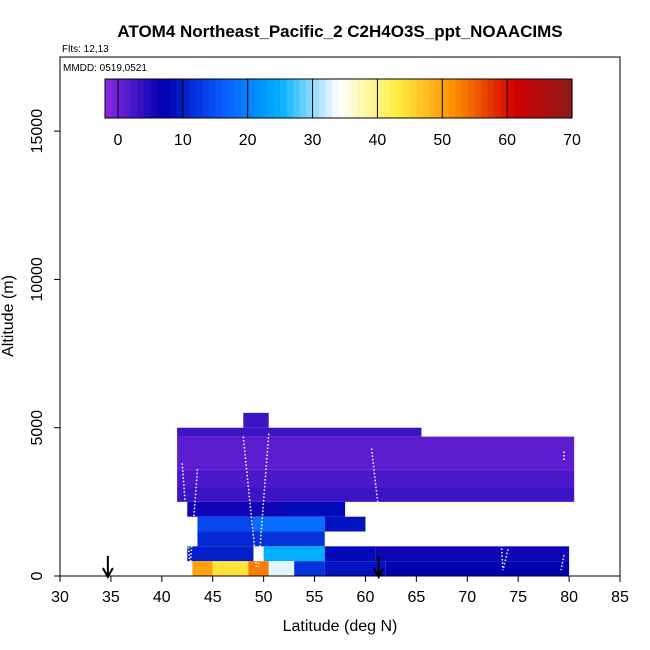 The width and height of the screenshot is (650, 650). What do you see at coordinates (85, 49) in the screenshot?
I see `flights-subtitle: Flts: 12,13` at bounding box center [85, 49].